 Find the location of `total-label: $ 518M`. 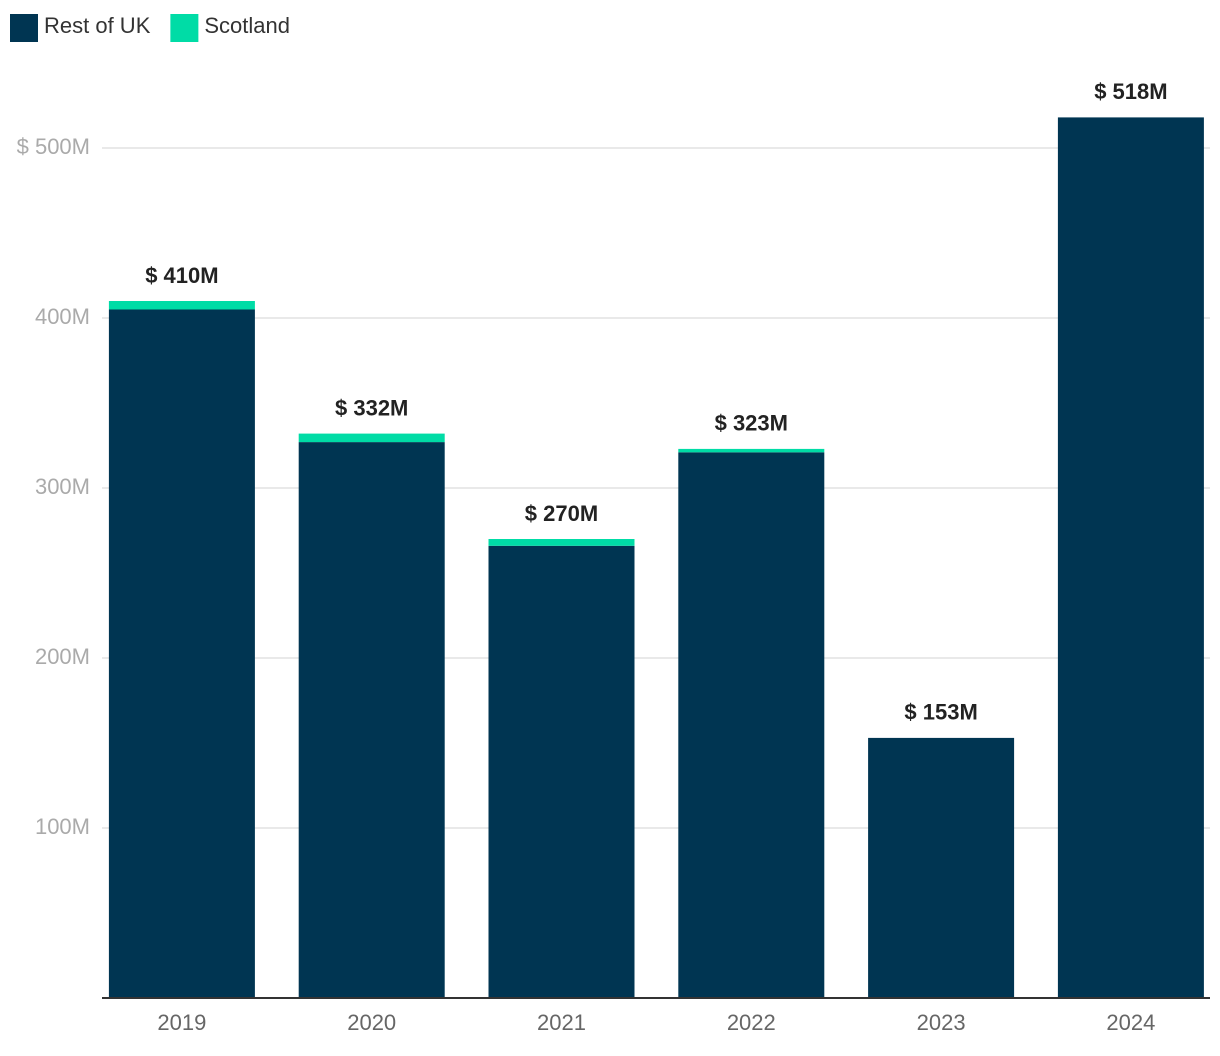

total-label: $ 518M is located at coordinates (1130, 91).